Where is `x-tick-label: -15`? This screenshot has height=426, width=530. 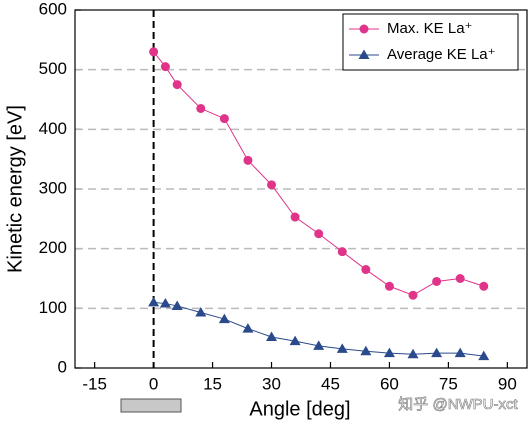 x-tick-label: -15 is located at coordinates (94, 383).